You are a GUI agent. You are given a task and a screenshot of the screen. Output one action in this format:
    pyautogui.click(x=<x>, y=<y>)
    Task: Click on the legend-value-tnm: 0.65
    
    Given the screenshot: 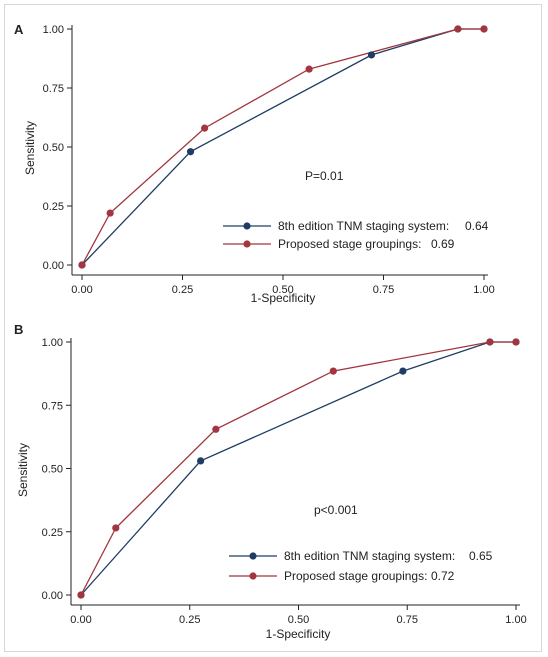 What is the action you would take?
    pyautogui.click(x=481, y=556)
    